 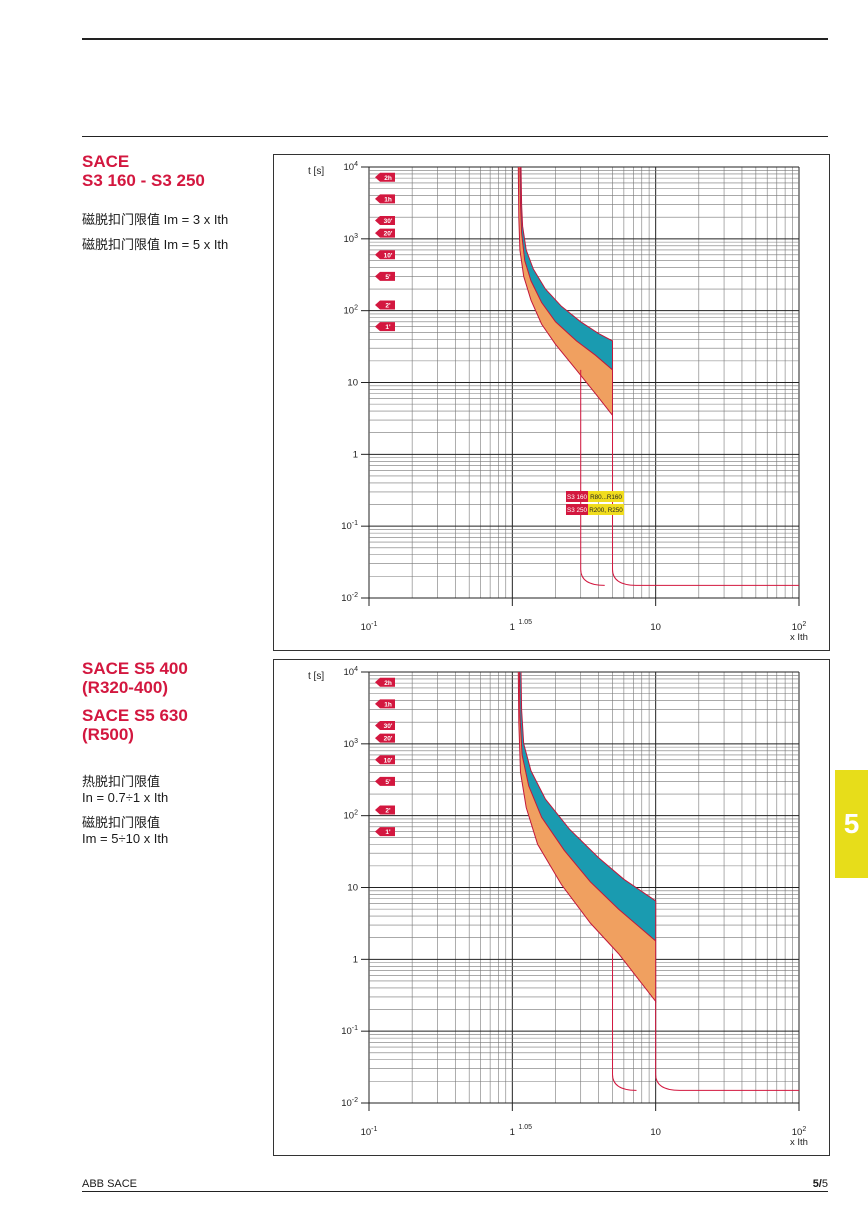 I want to click on legend-model-label: S3 160, so click(x=577, y=497).